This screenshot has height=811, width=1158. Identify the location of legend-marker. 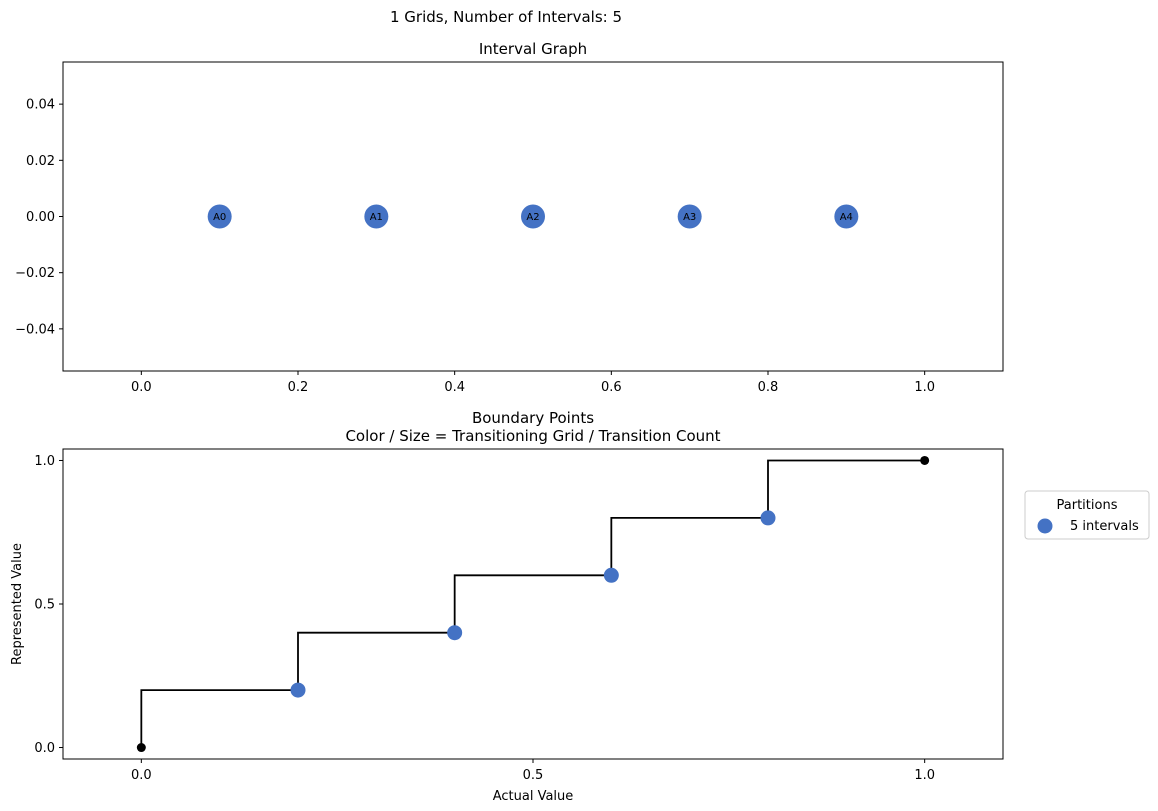
(1045, 526).